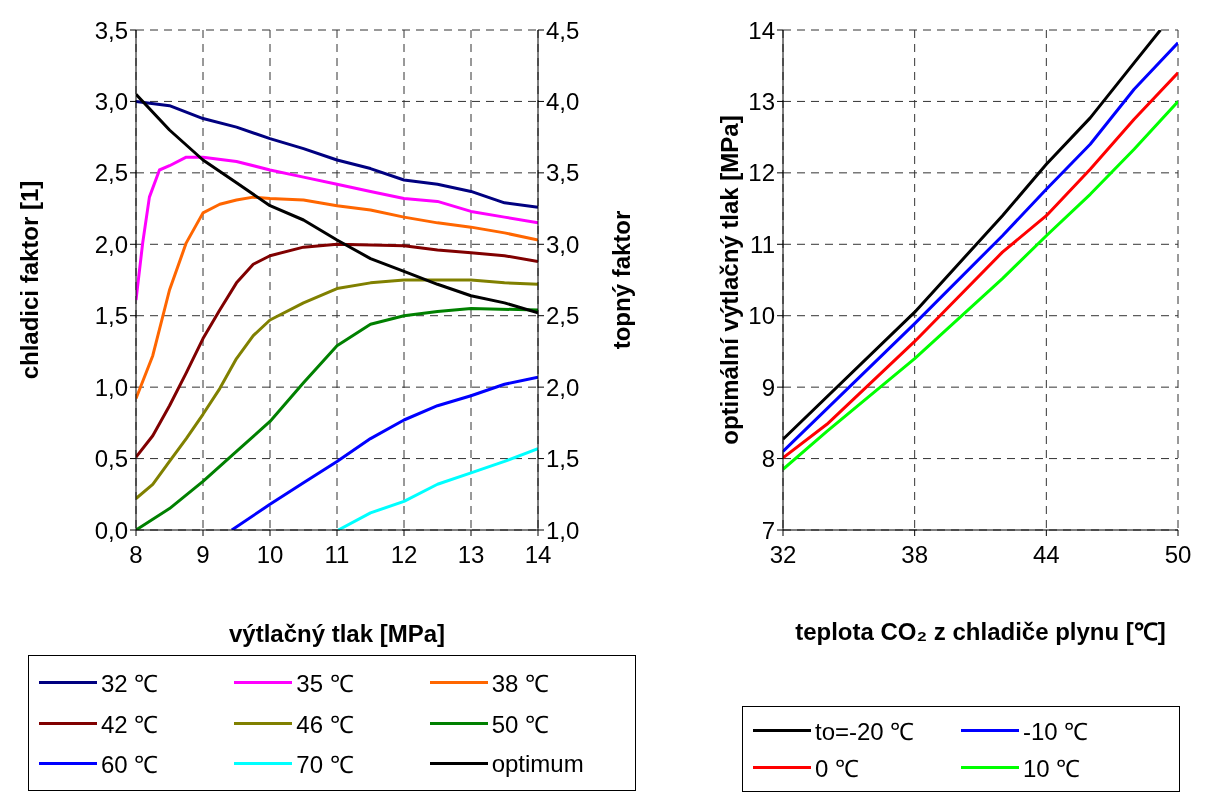 The height and width of the screenshot is (794, 1205). Describe the element at coordinates (111, 387) in the screenshot. I see `y-tick-label: 1,0` at that location.